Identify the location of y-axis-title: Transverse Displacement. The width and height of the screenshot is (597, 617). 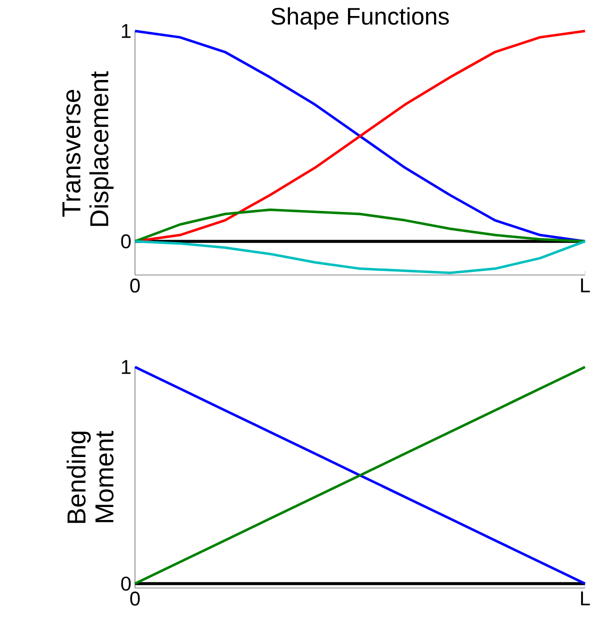
(88, 148).